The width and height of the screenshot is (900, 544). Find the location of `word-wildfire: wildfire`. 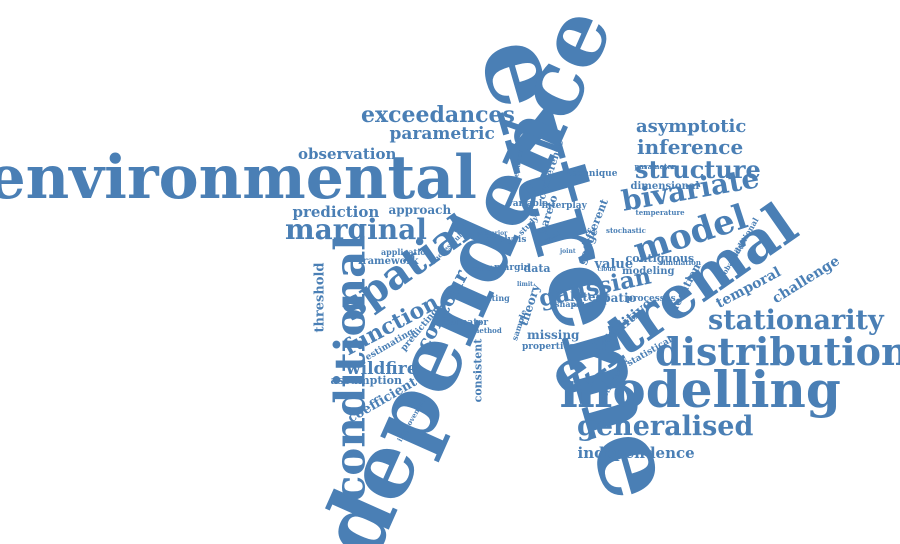

word-wildfire: wildfire is located at coordinates (382, 368).